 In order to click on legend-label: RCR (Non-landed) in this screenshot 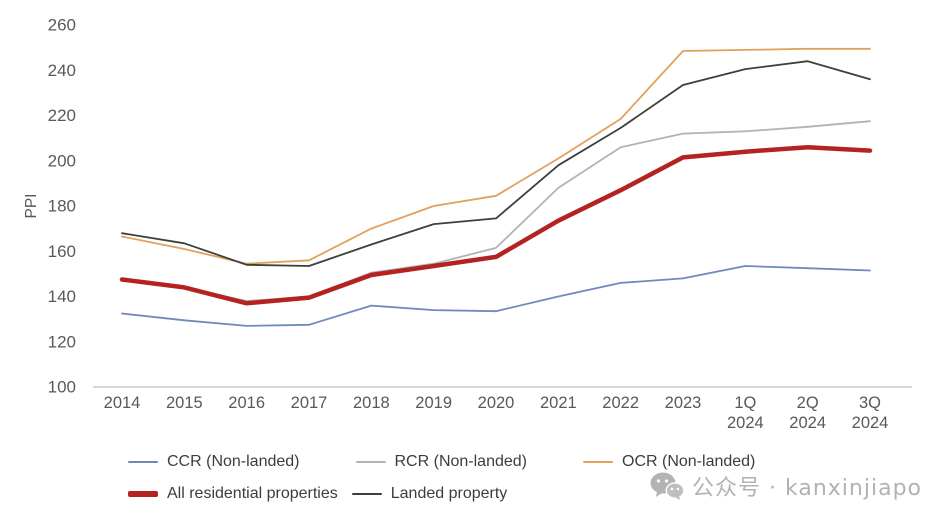, I will do `click(461, 461)`.